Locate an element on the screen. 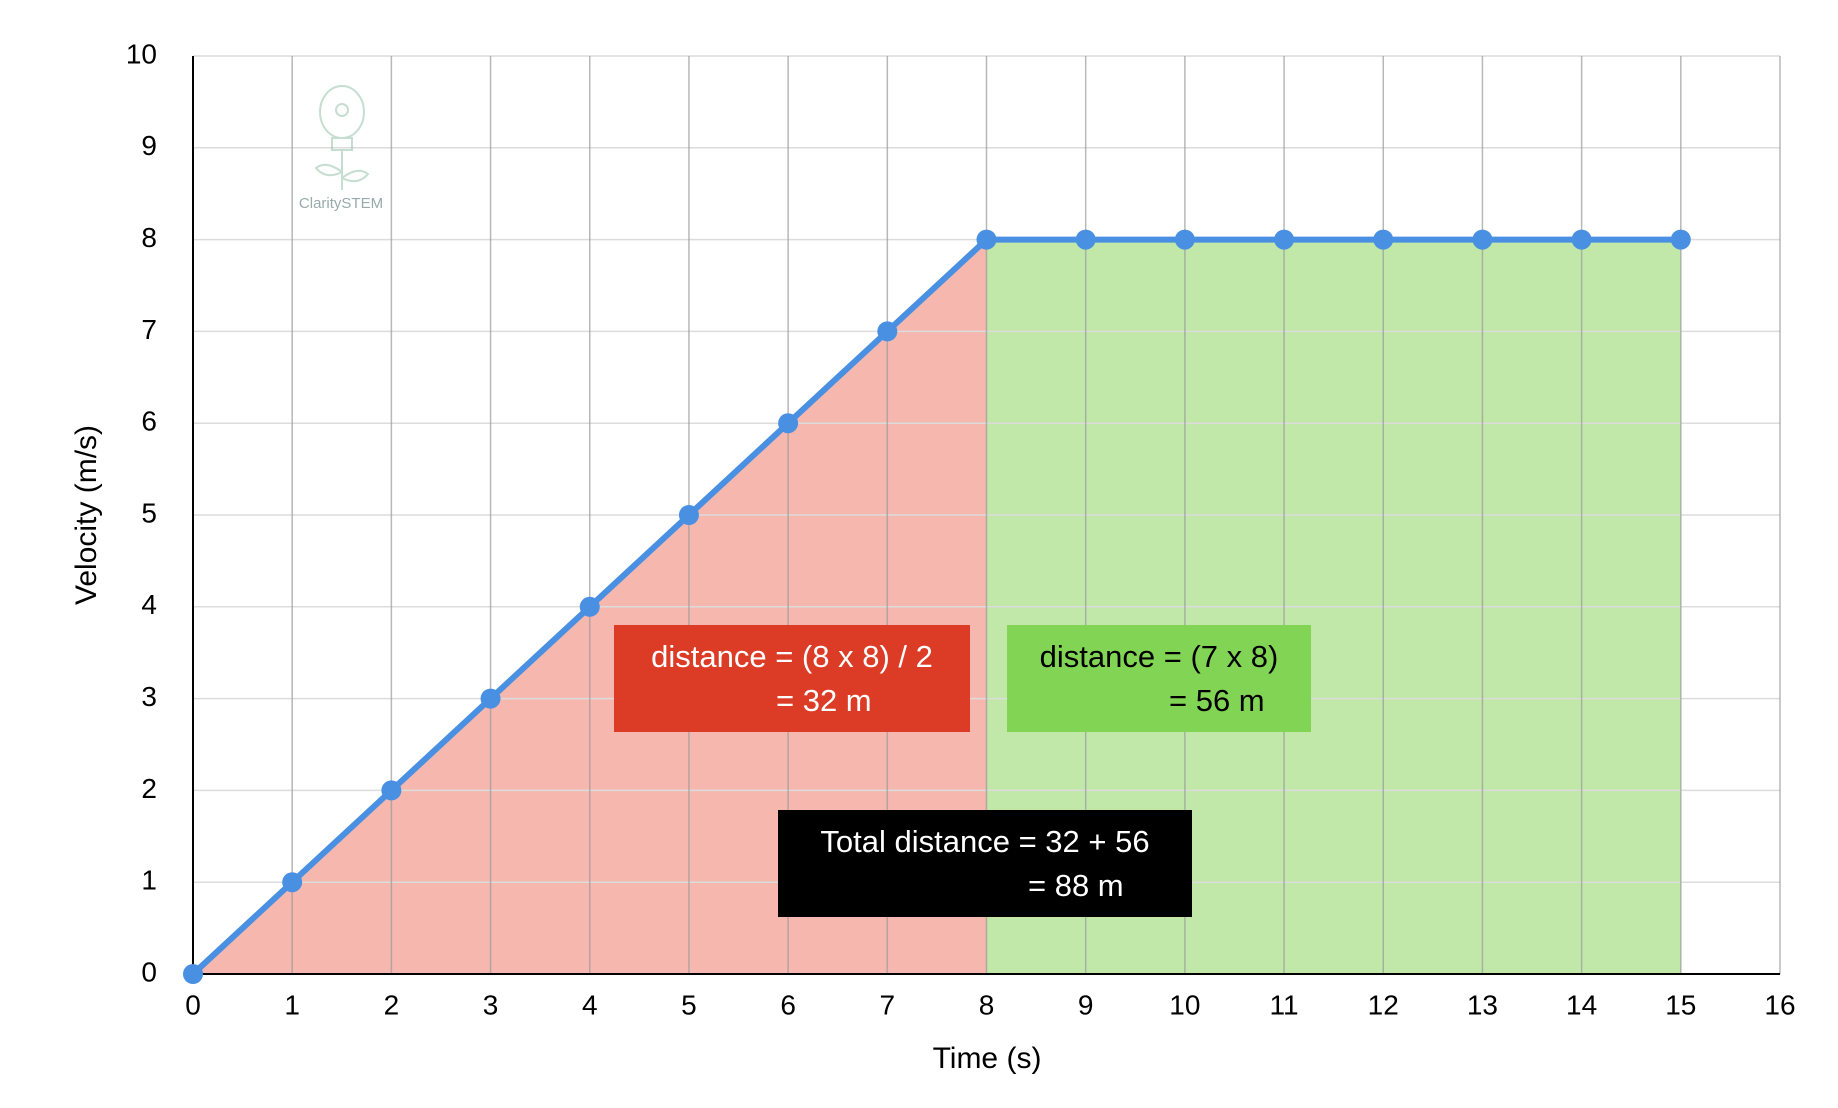  x-tick-label: 16 is located at coordinates (1779, 1004).